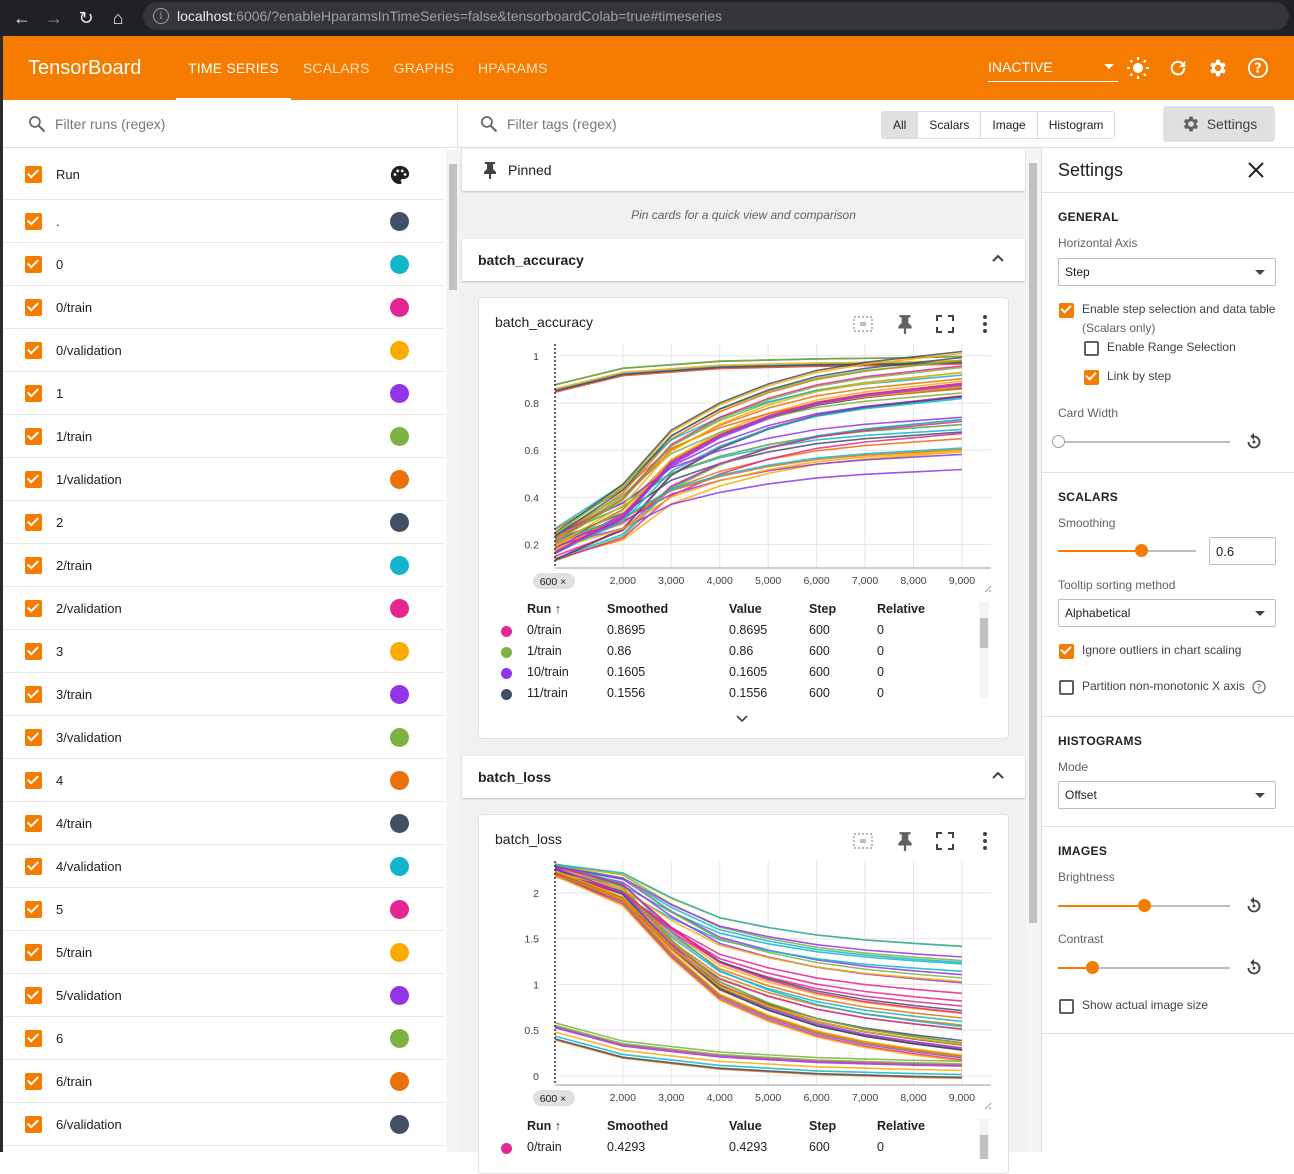  I want to click on filter-runs: Filter runs (regex), so click(230, 124).